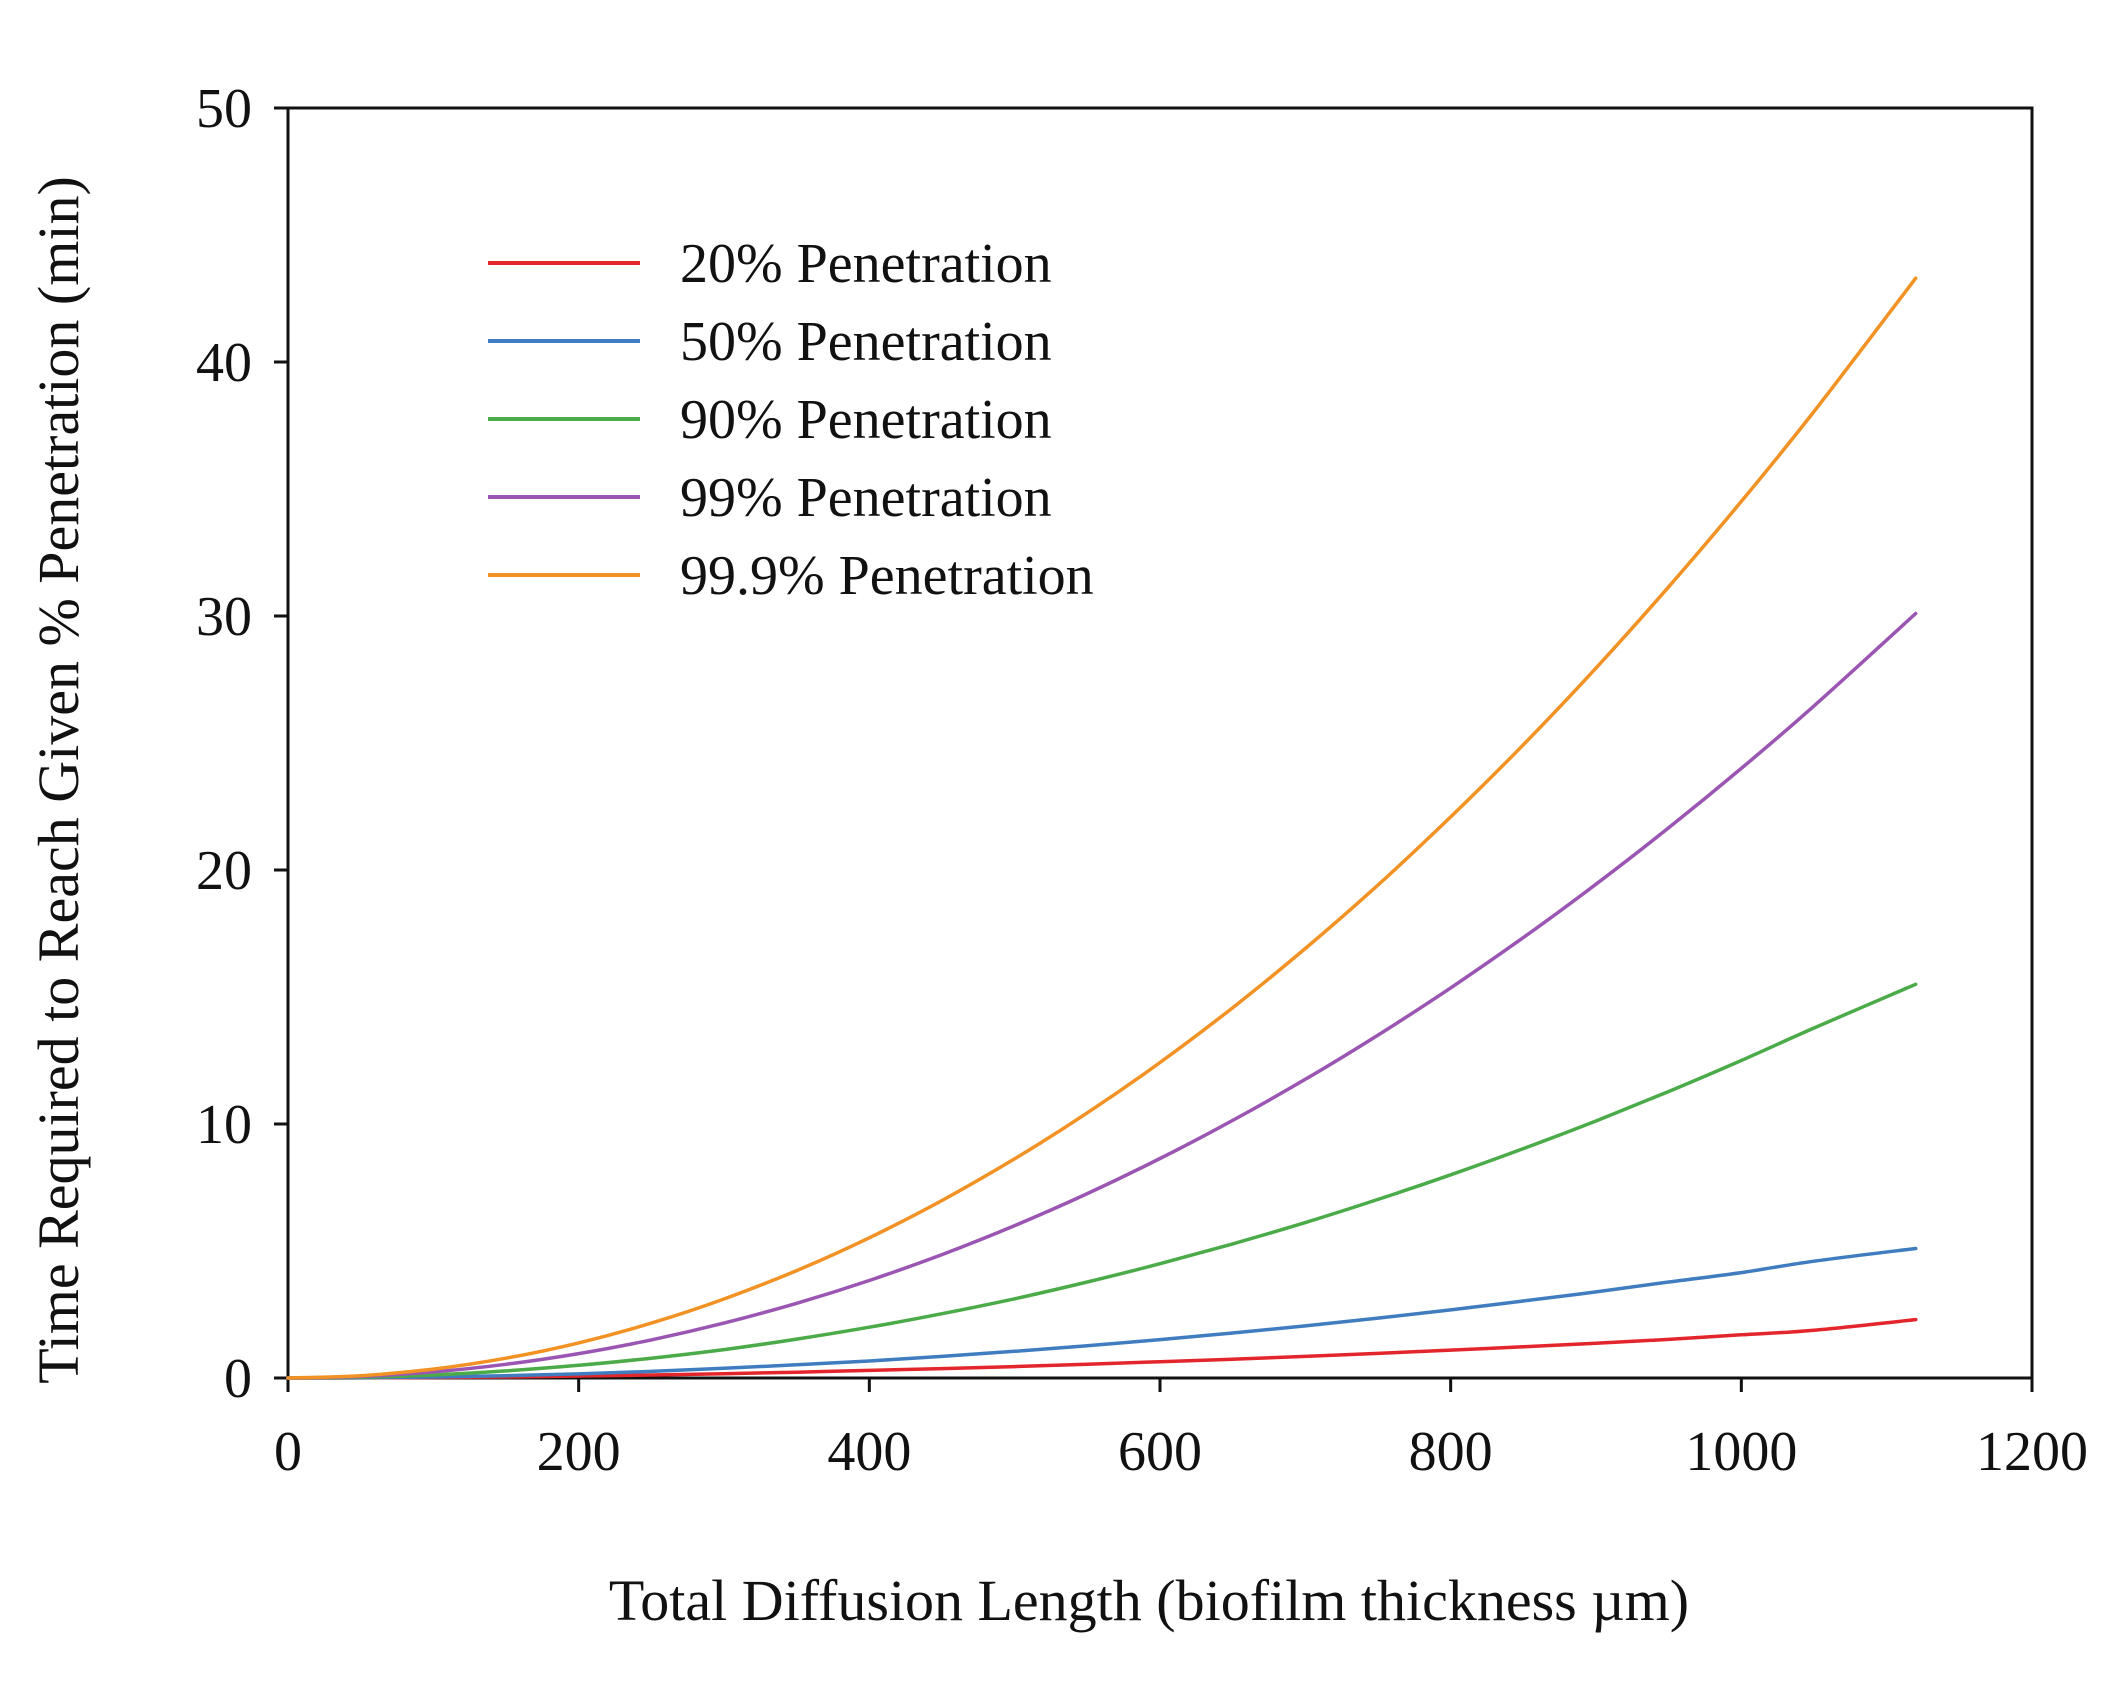 Image resolution: width=2118 pixels, height=1685 pixels. Describe the element at coordinates (2032, 1452) in the screenshot. I see `x-tick-label: 1200` at that location.